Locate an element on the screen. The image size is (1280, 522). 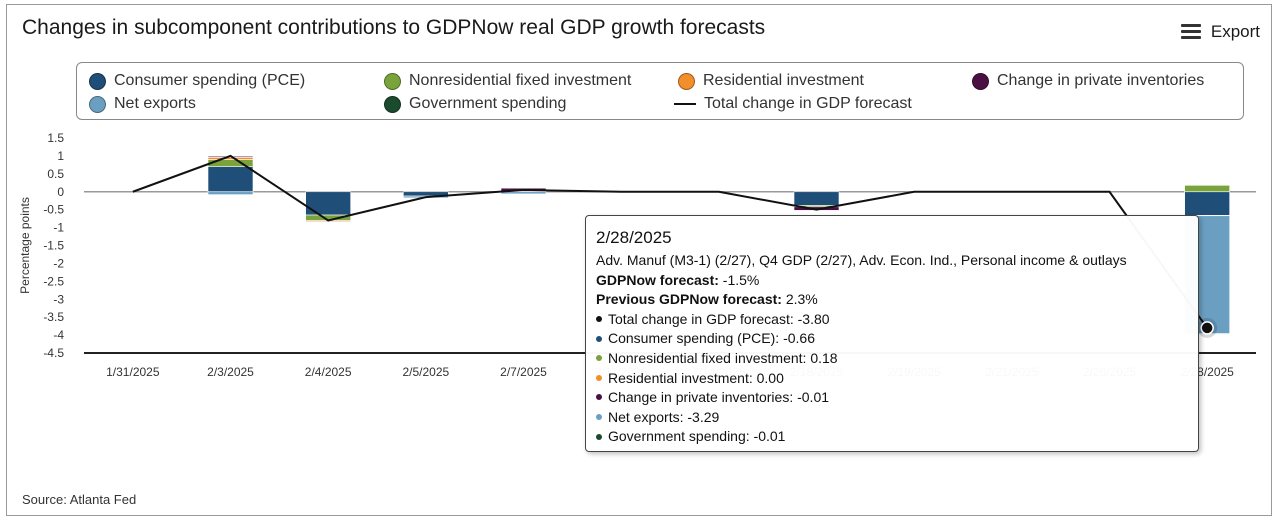
tooltip-item-residential: Residential investment: 0.00 is located at coordinates (892, 379).